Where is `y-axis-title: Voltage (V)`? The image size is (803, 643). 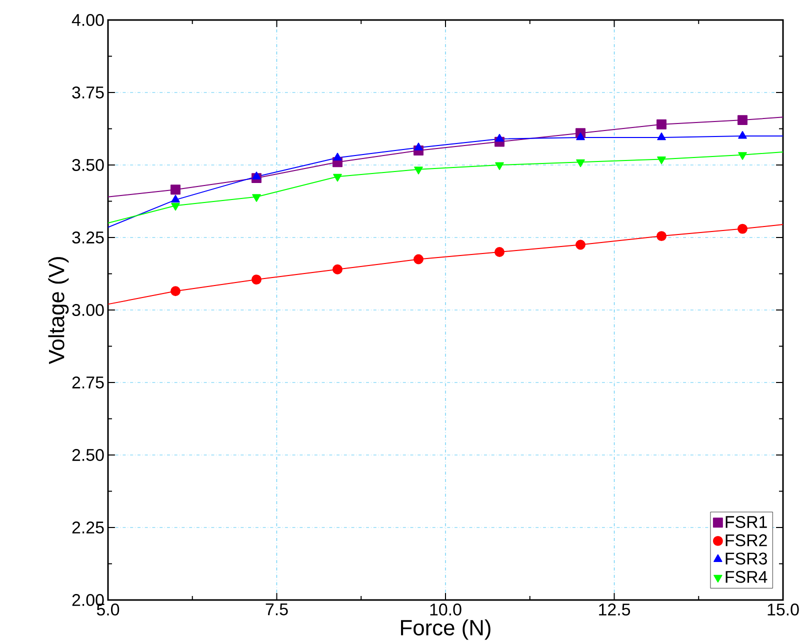
y-axis-title: Voltage (V) is located at coordinates (58, 310).